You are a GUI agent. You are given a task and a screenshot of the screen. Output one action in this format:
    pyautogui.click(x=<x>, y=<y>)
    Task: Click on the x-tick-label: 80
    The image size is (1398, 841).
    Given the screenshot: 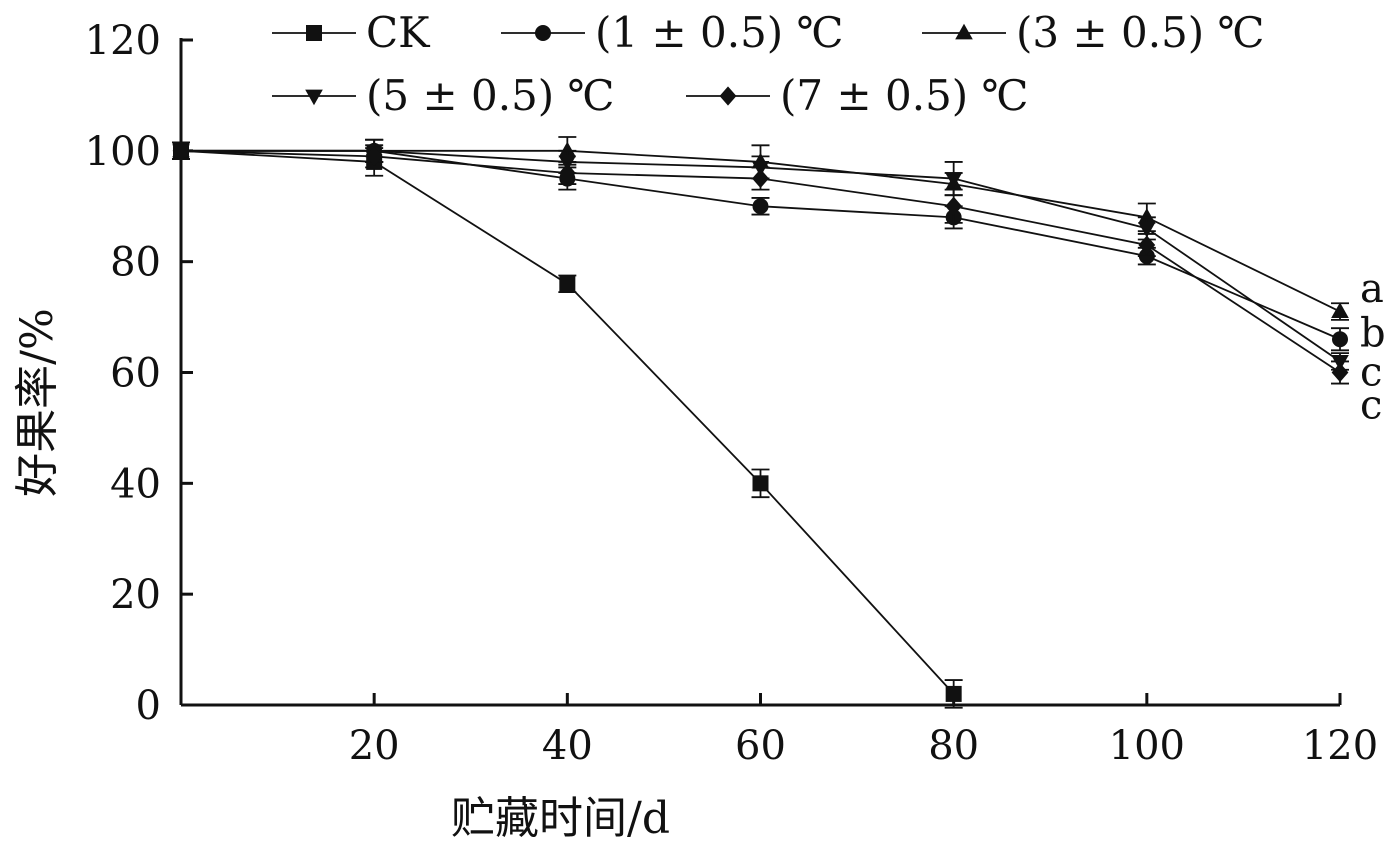 What is the action you would take?
    pyautogui.click(x=953, y=746)
    